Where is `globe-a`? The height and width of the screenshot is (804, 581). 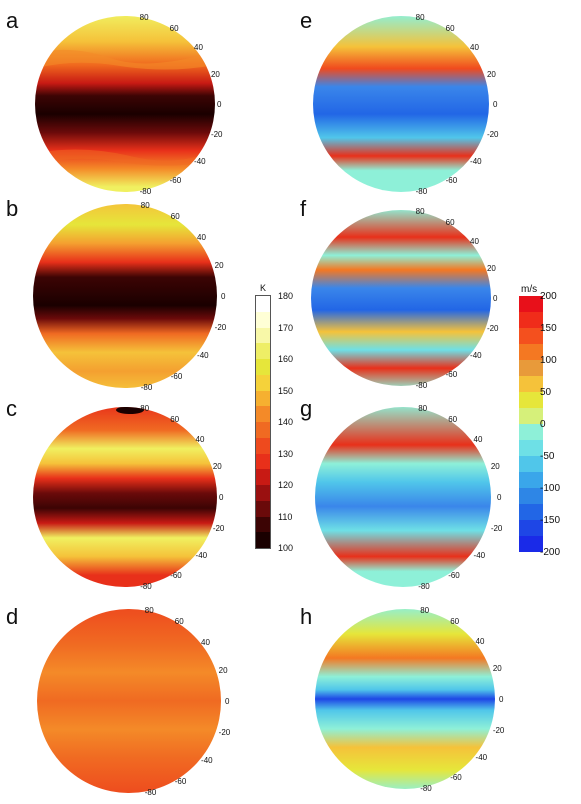 globe-a is located at coordinates (125, 104).